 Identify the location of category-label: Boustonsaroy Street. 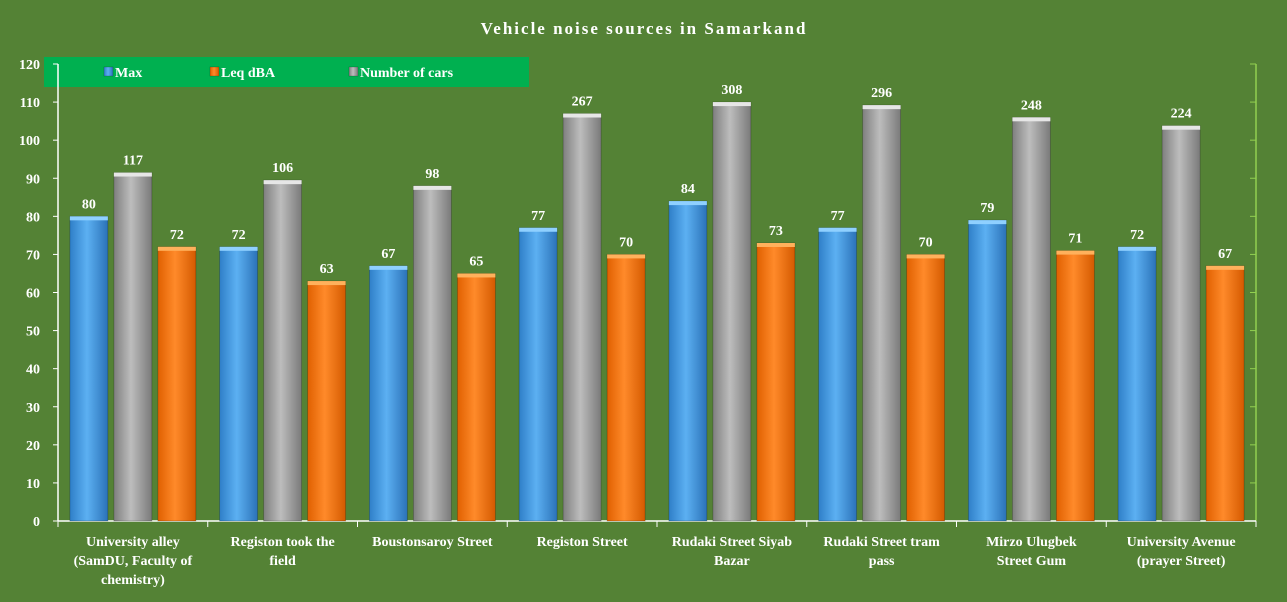
(432, 542).